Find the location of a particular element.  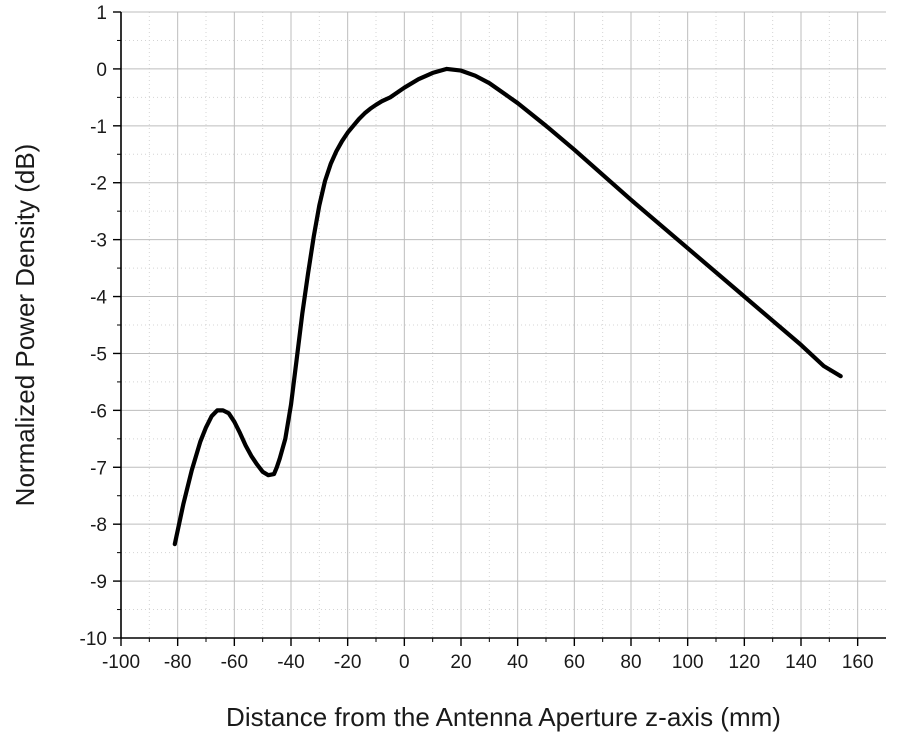

x-tick-label: 140 is located at coordinates (801, 662).